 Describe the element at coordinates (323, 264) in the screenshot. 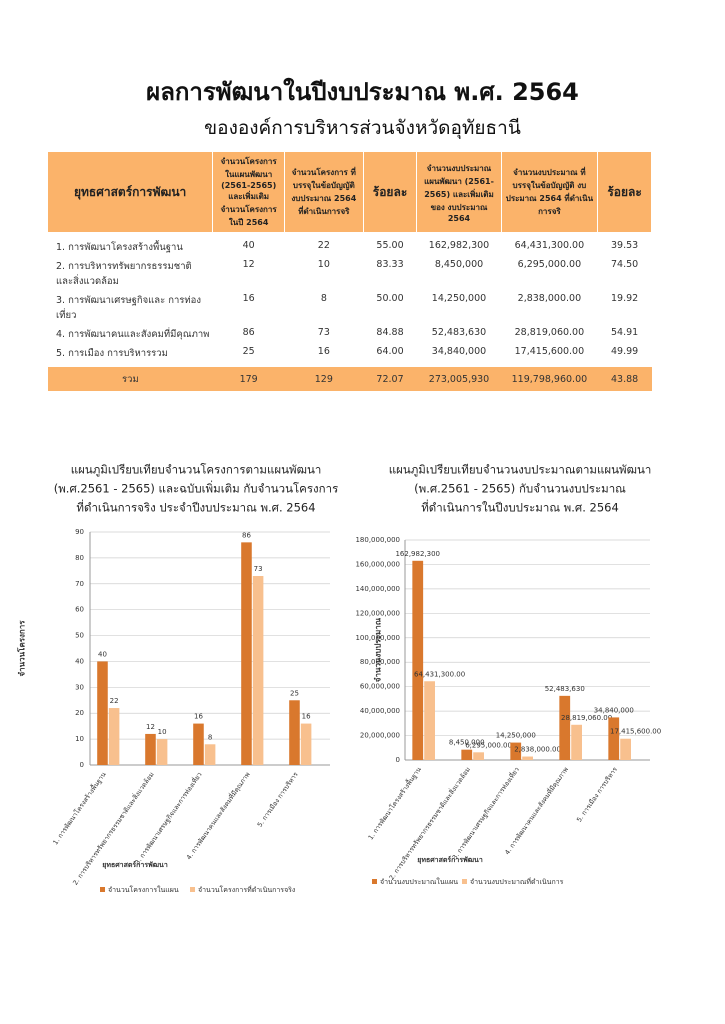

I see `cell: 10` at that location.